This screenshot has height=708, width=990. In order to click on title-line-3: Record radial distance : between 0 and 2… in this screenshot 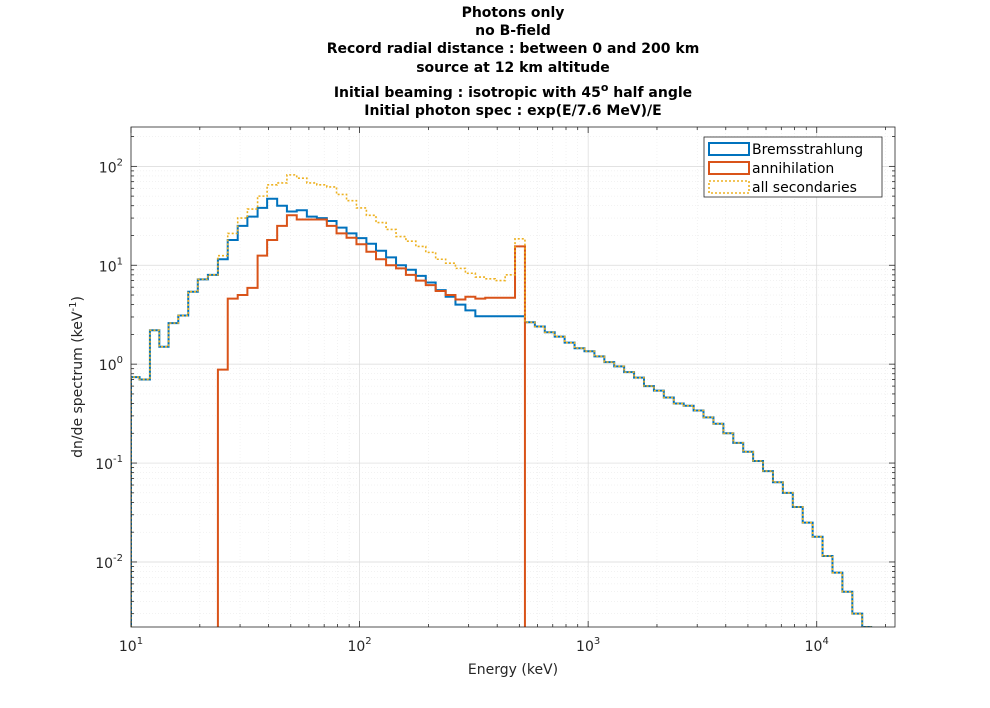, I will do `click(513, 49)`.